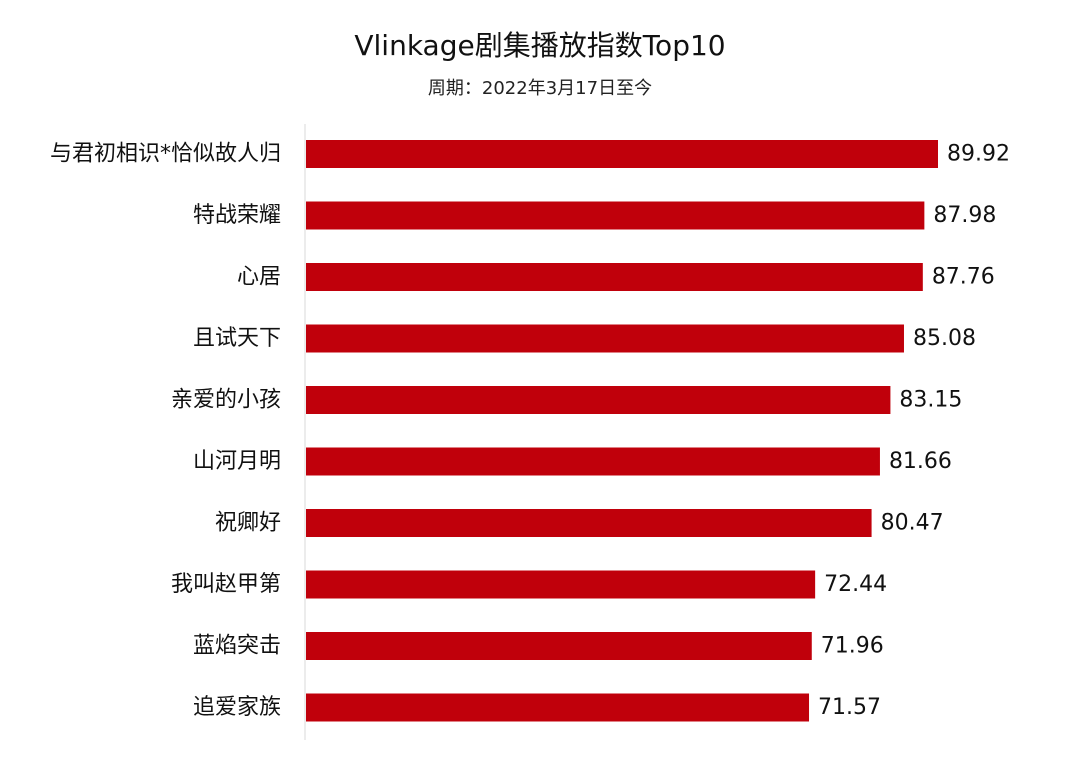 The image size is (1080, 758). What do you see at coordinates (237, 338) in the screenshot?
I see `category-label: 且试天下` at bounding box center [237, 338].